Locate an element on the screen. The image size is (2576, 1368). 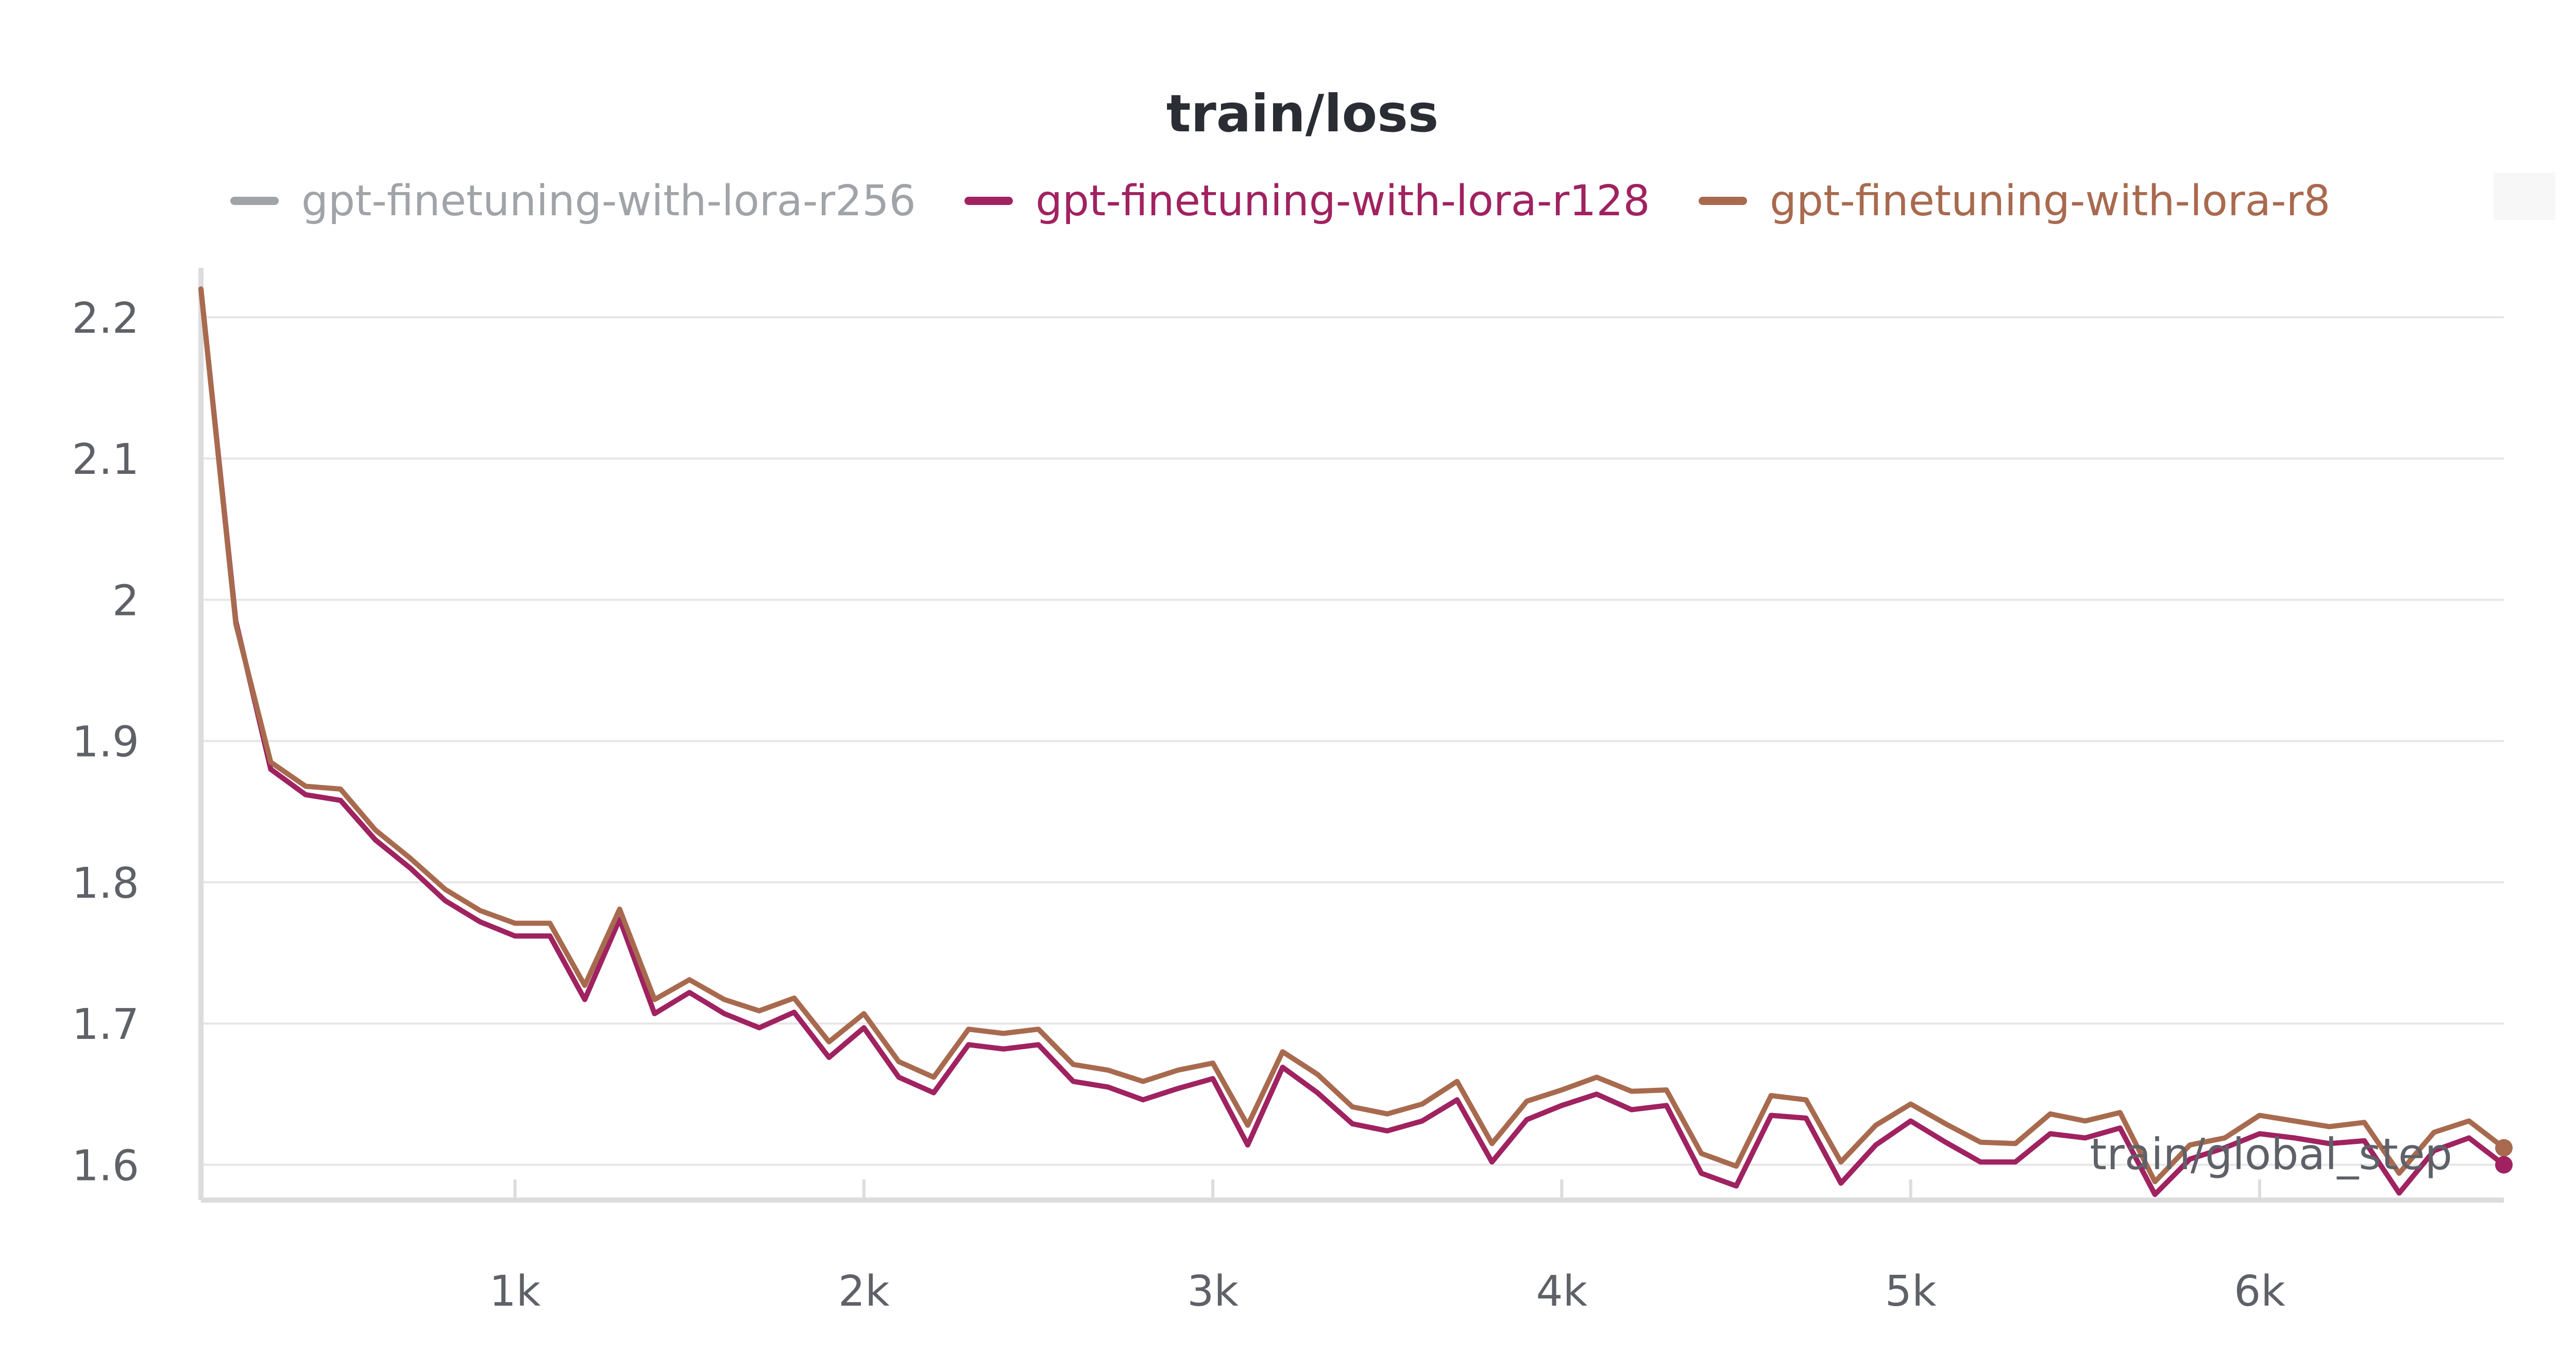
y-tick-label: 1.9 is located at coordinates (105, 742).